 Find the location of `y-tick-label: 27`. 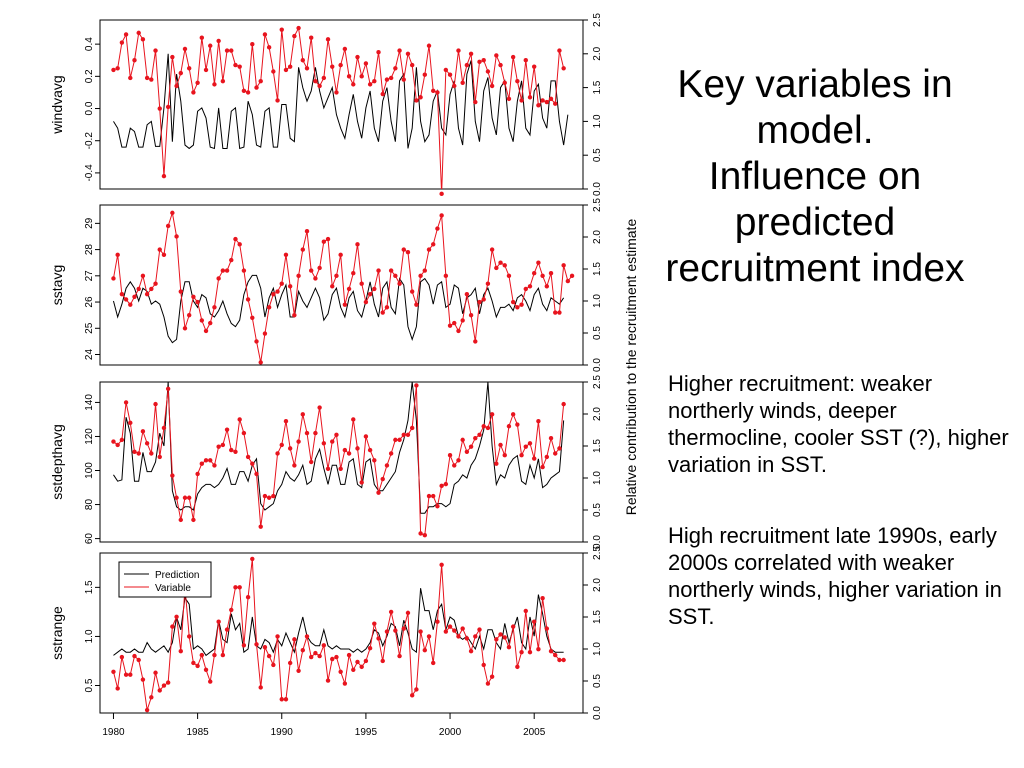

y-tick-label: 27 is located at coordinates (89, 276).